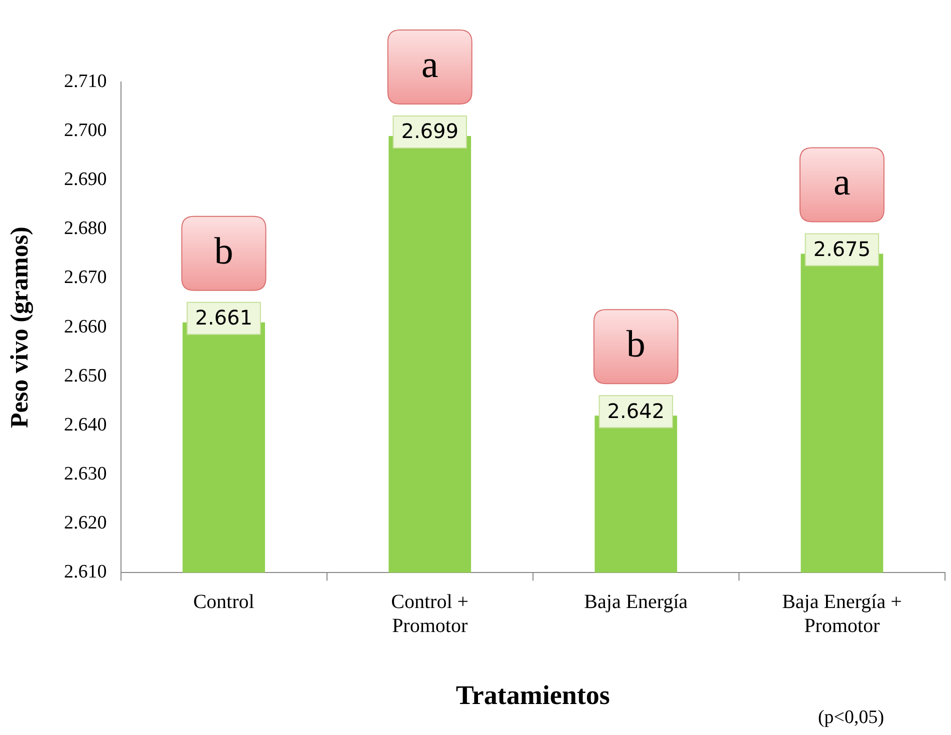 The height and width of the screenshot is (735, 951). What do you see at coordinates (223, 318) in the screenshot?
I see `data-label: 2.661` at bounding box center [223, 318].